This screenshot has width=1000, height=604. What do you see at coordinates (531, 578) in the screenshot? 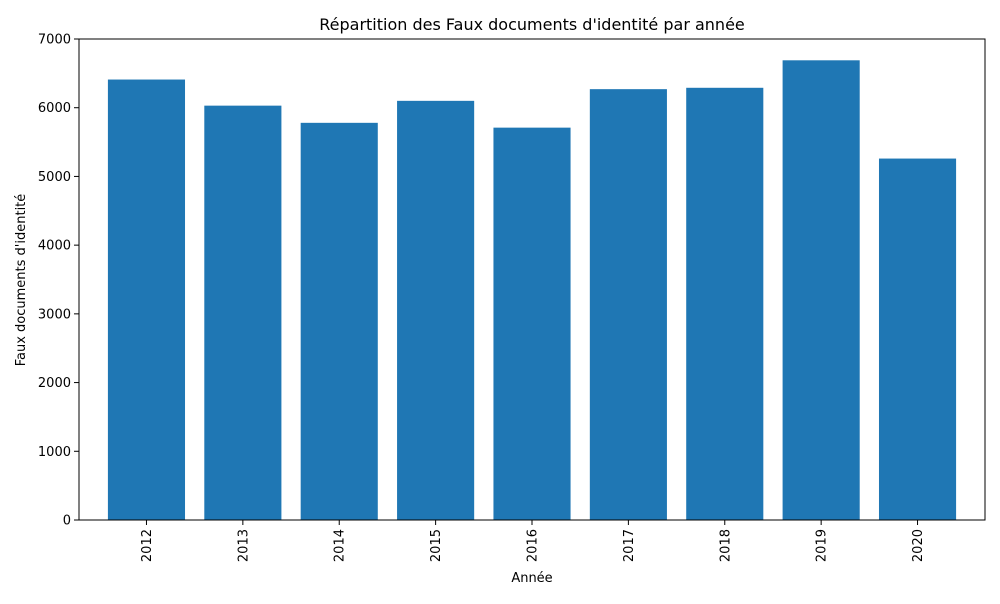
I see `x-axis-label: Année` at bounding box center [531, 578].